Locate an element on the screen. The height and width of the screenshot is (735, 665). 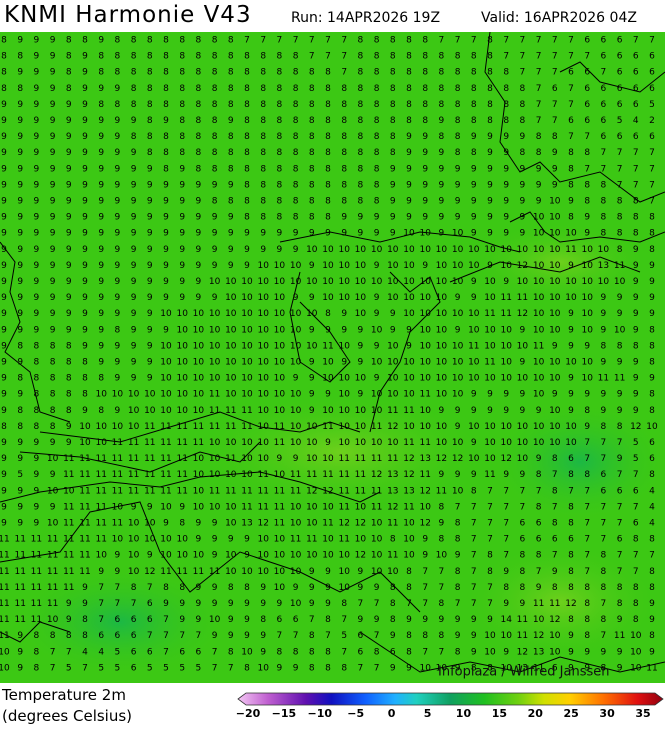
colorbar-ticks: −20 −15 −10 −5 0 5 10 15 20 25 30 35 is located at coordinates (443, 713).